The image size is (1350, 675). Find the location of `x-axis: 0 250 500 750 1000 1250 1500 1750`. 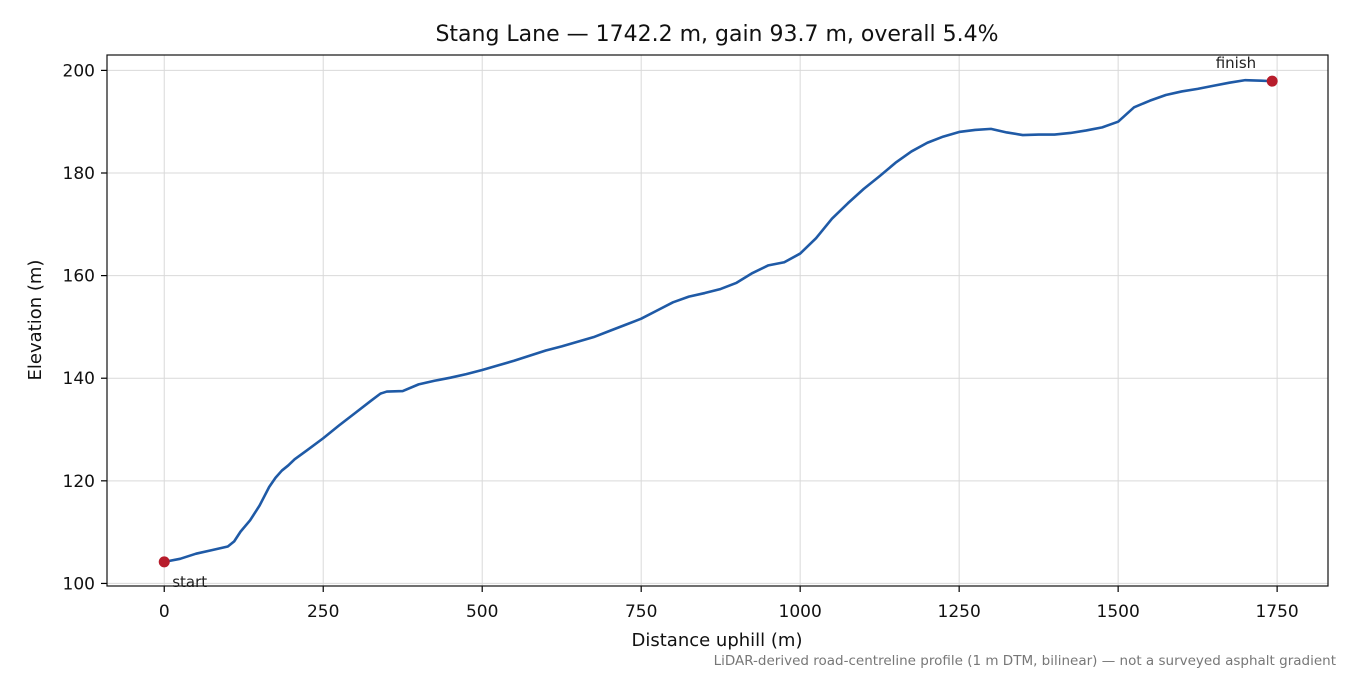

x-axis: 0 250 500 750 1000 1250 1500 1750 is located at coordinates (729, 604).